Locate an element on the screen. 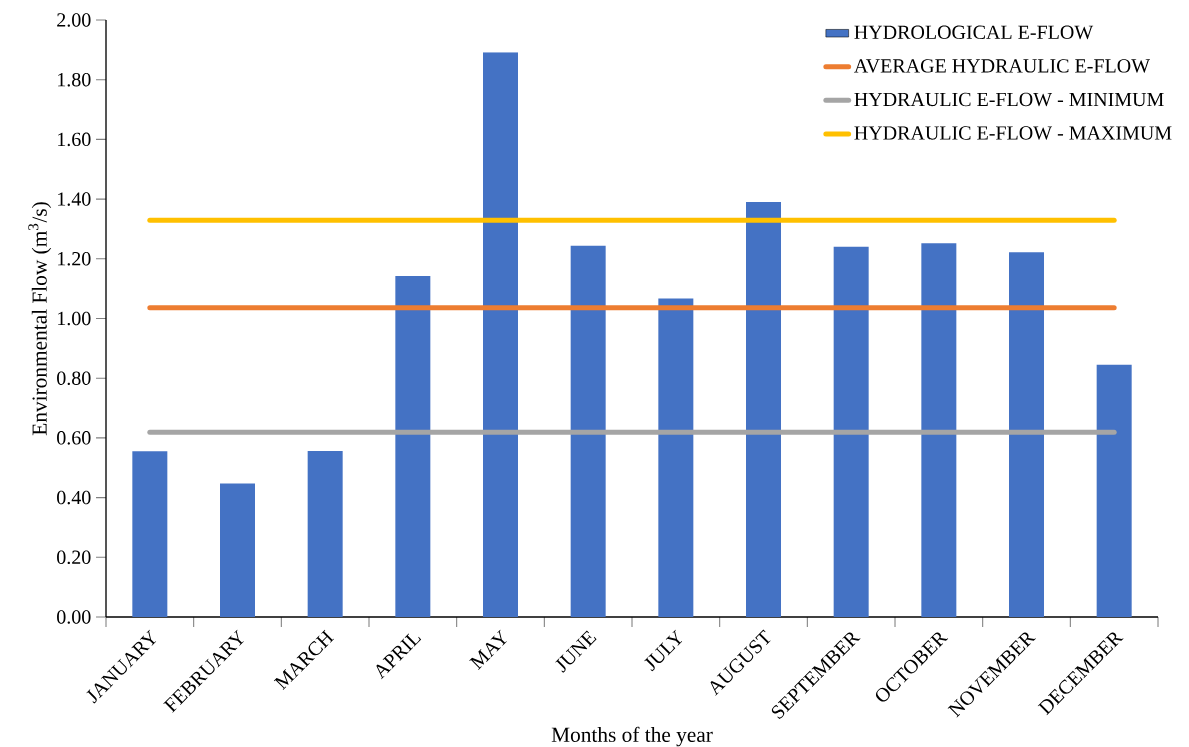 This screenshot has width=1189, height=747. y-tick-label: 0.20 is located at coordinates (74, 557).